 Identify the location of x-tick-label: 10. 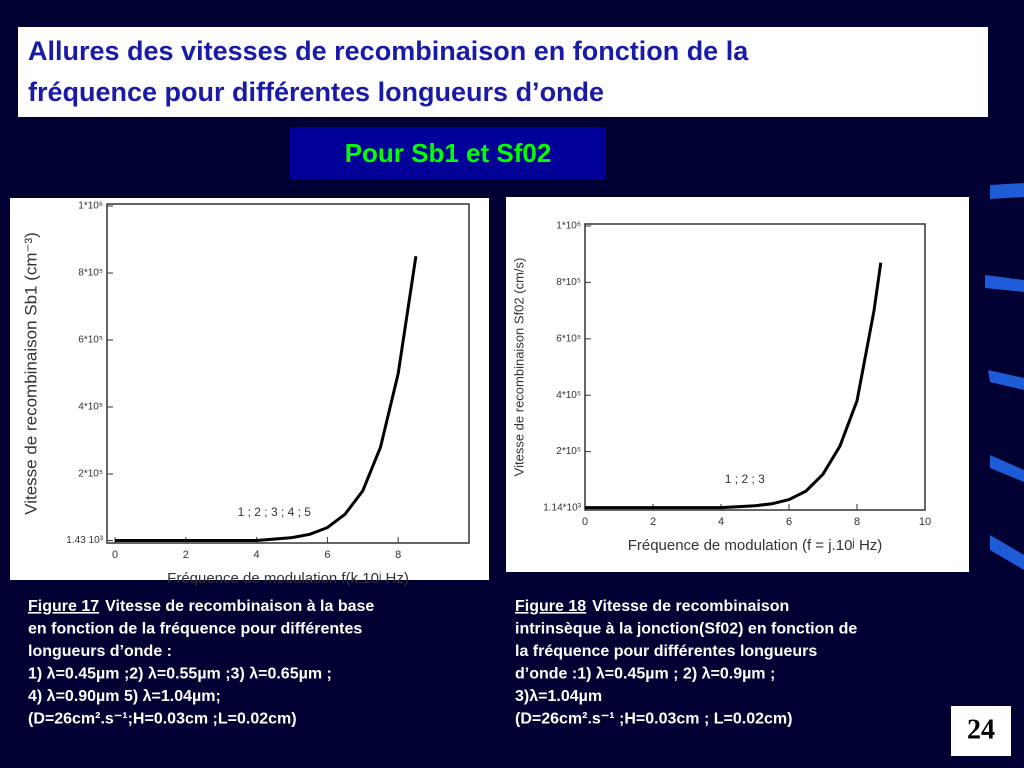
(925, 522).